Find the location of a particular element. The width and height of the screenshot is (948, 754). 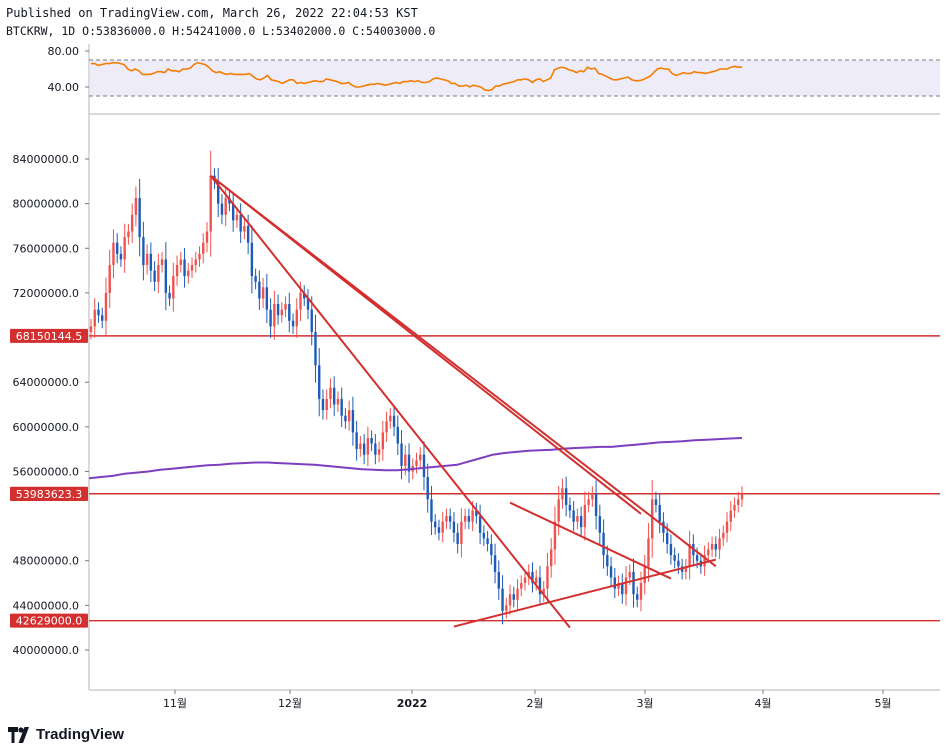

brand-logo: TradingView is located at coordinates (66, 734).